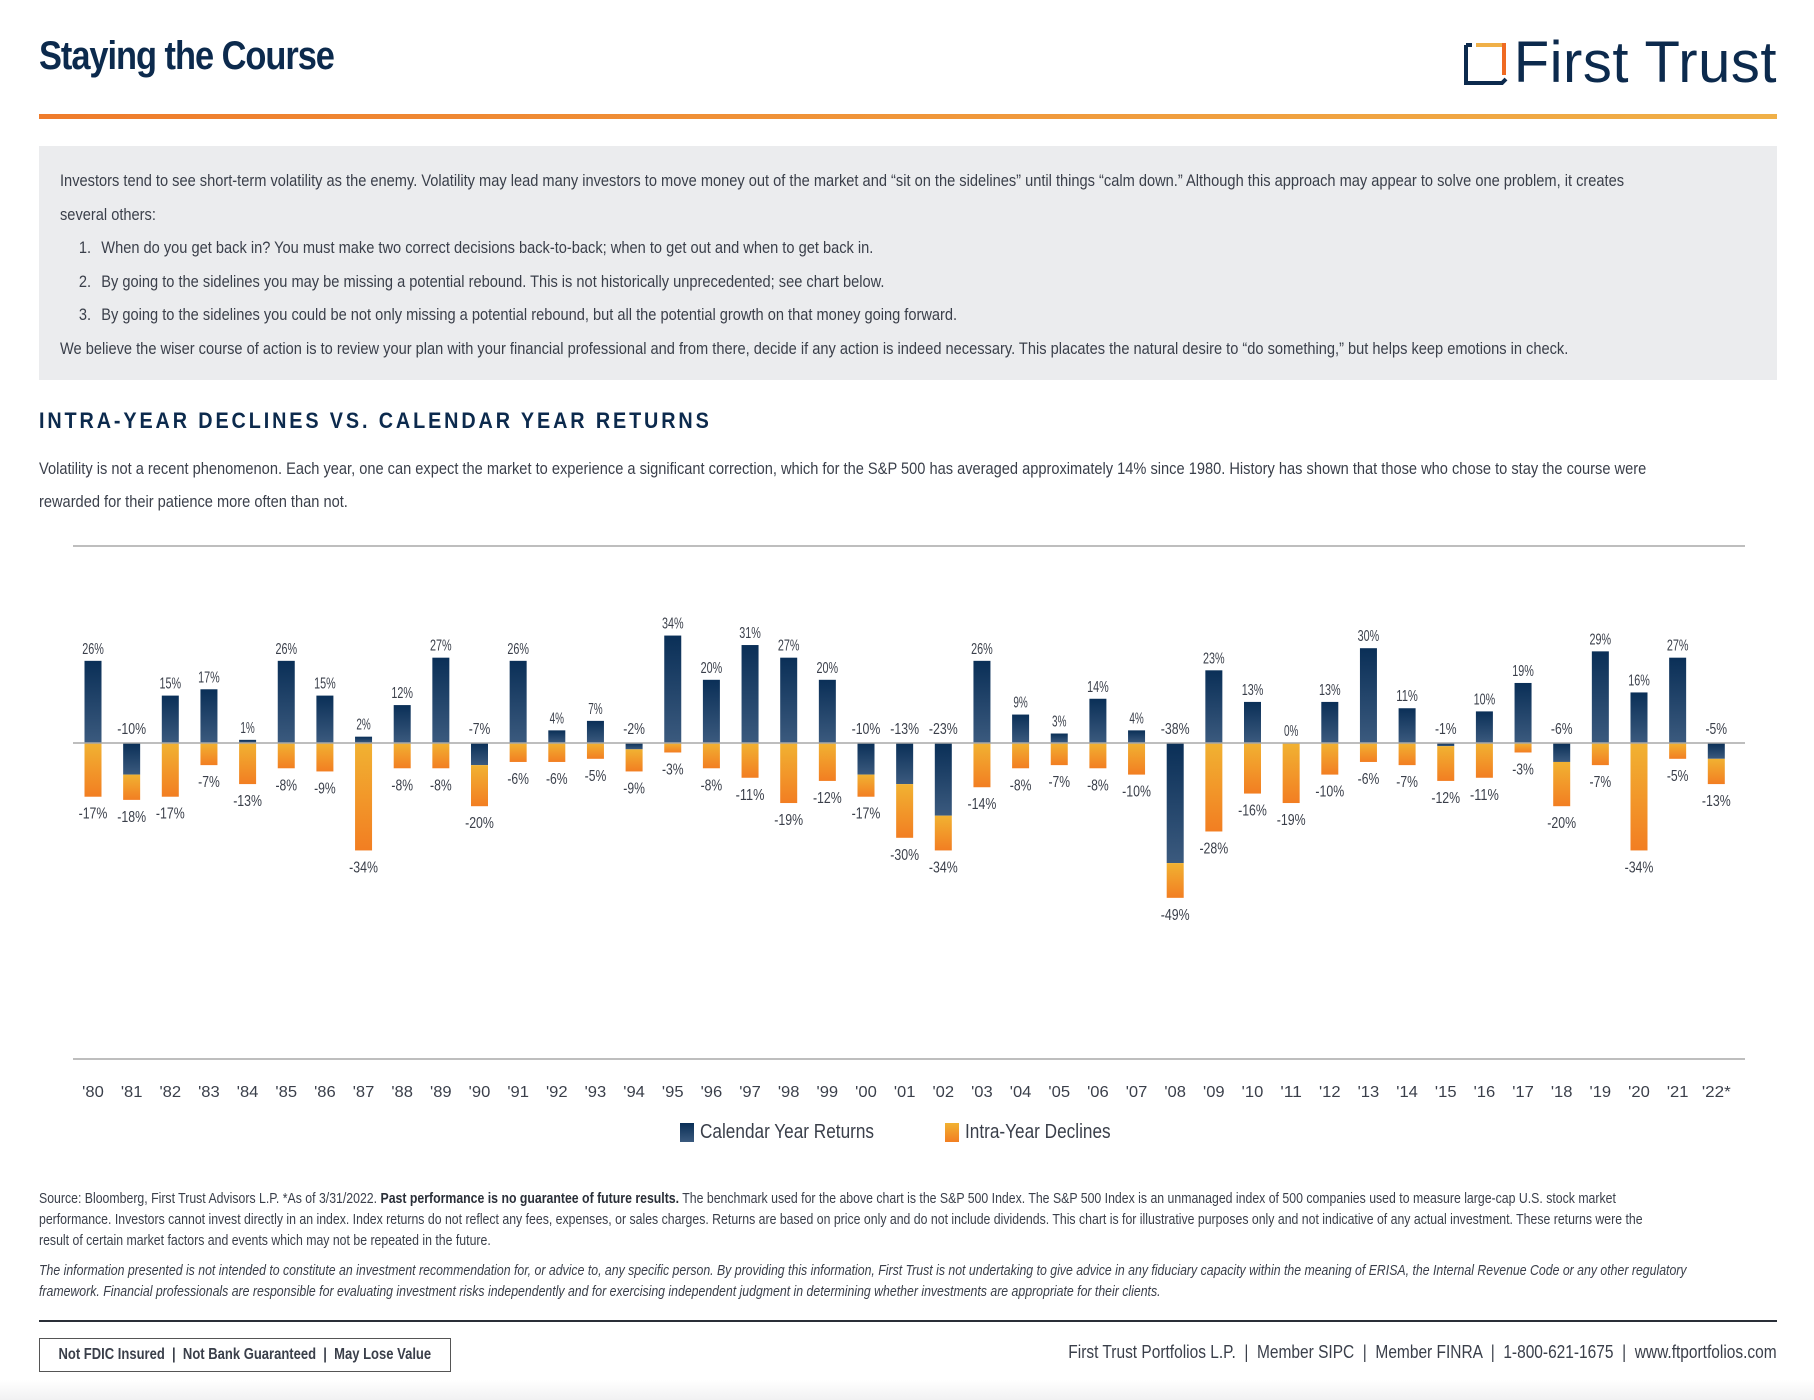 This screenshot has height=1400, width=1814. What do you see at coordinates (1175, 915) in the screenshot?
I see `intra-year-decline-label: -49%` at bounding box center [1175, 915].